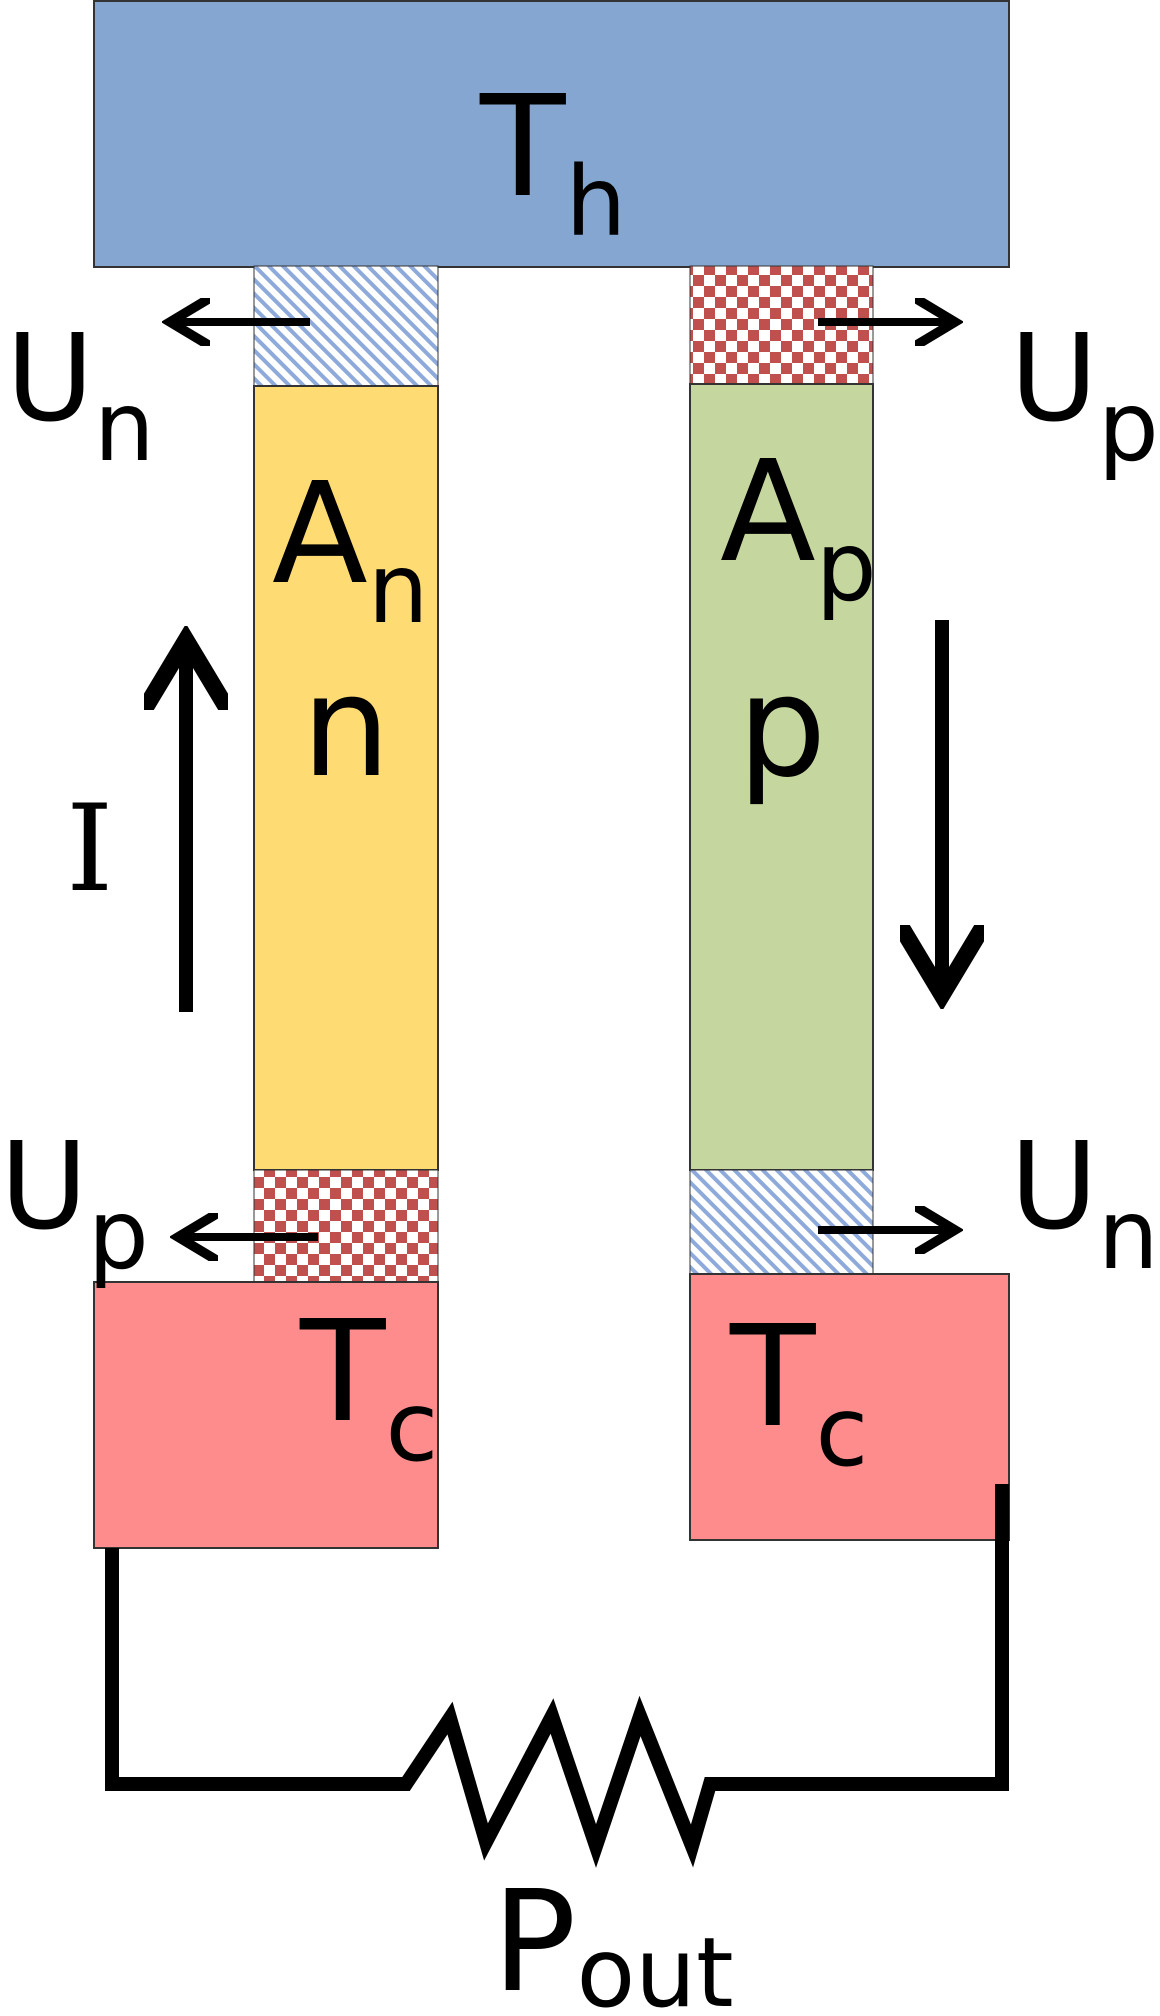 This screenshot has height=2016, width=1160. I want to click on hot-reservoir, so click(551, 134).